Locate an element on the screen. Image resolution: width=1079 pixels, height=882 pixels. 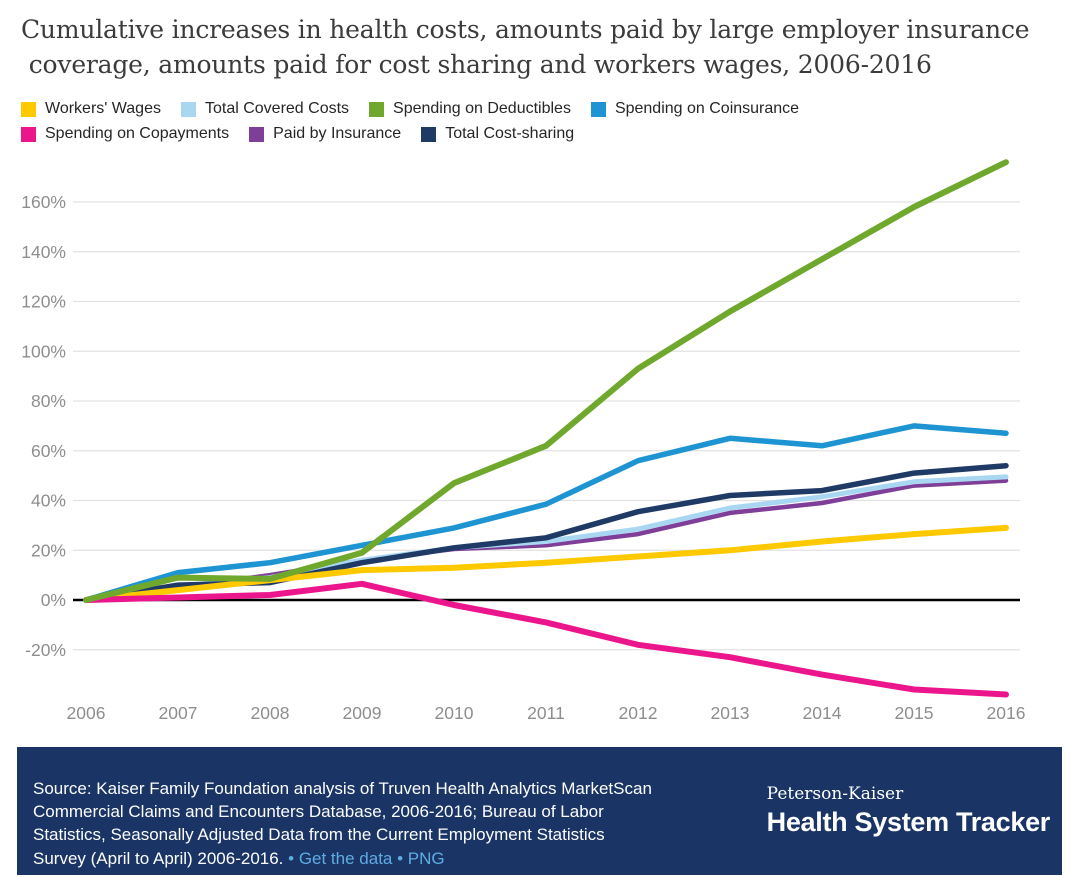
y-tick-label: 160% is located at coordinates (43, 202).